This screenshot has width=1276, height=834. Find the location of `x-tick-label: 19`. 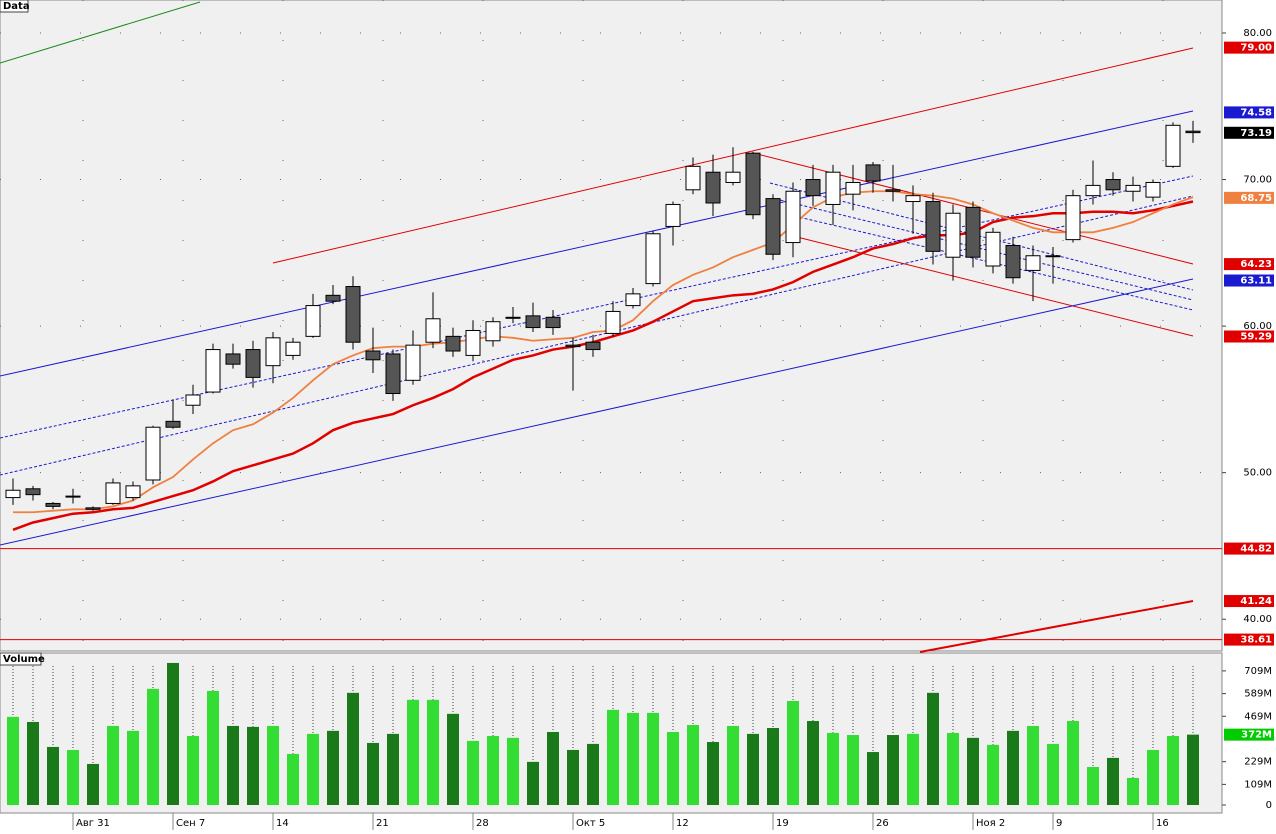

x-tick-label: 19 is located at coordinates (782, 823).